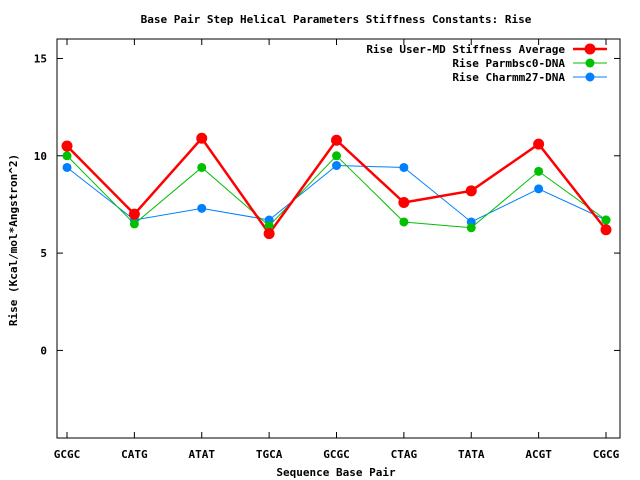 Image resolution: width=640 pixels, height=480 pixels. What do you see at coordinates (202, 454) in the screenshot?
I see `x-tick-label: ATAT` at bounding box center [202, 454].